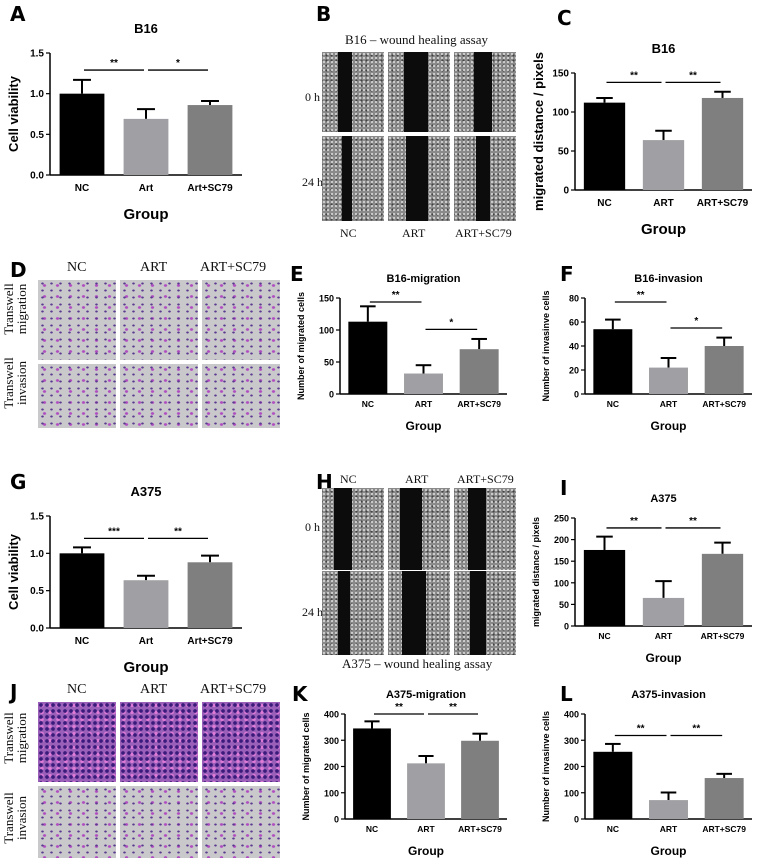 The width and height of the screenshot is (760, 863). I want to click on y-tick-label: 50, so click(329, 363).